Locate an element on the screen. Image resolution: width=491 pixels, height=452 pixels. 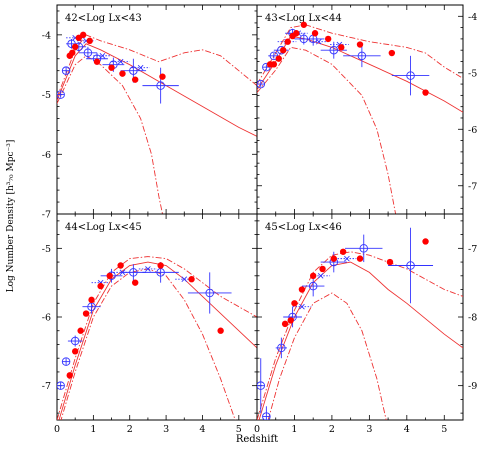
panel-3-plot-area is located at coordinates (157, 338).